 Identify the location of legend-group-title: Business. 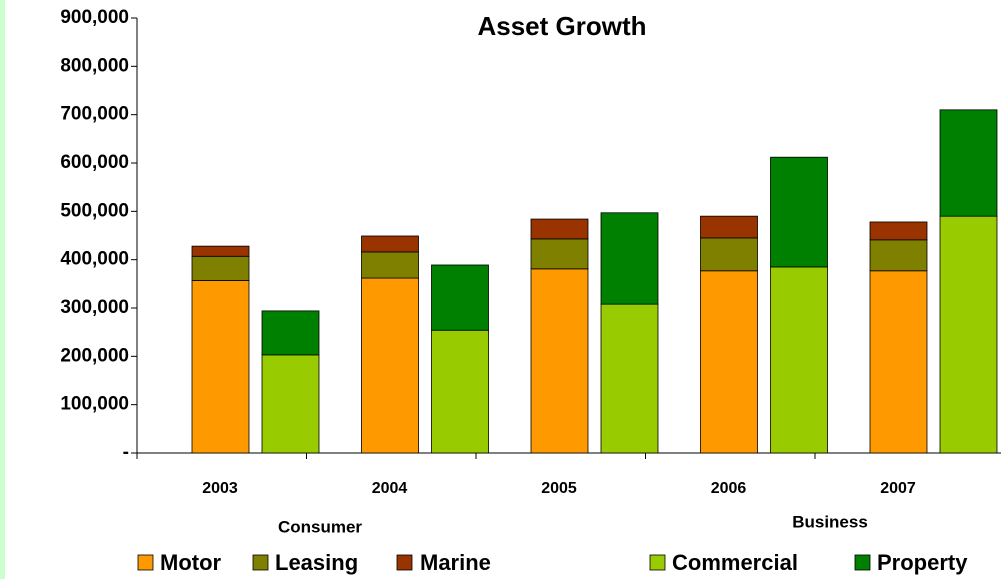
(830, 521).